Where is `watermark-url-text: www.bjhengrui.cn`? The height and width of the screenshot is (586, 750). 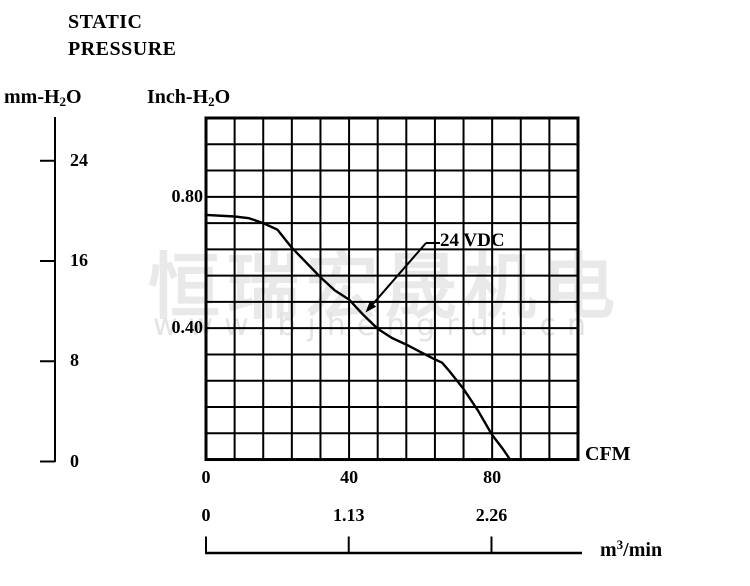
watermark-url-text: www.bjhengrui.cn is located at coordinates (375, 325).